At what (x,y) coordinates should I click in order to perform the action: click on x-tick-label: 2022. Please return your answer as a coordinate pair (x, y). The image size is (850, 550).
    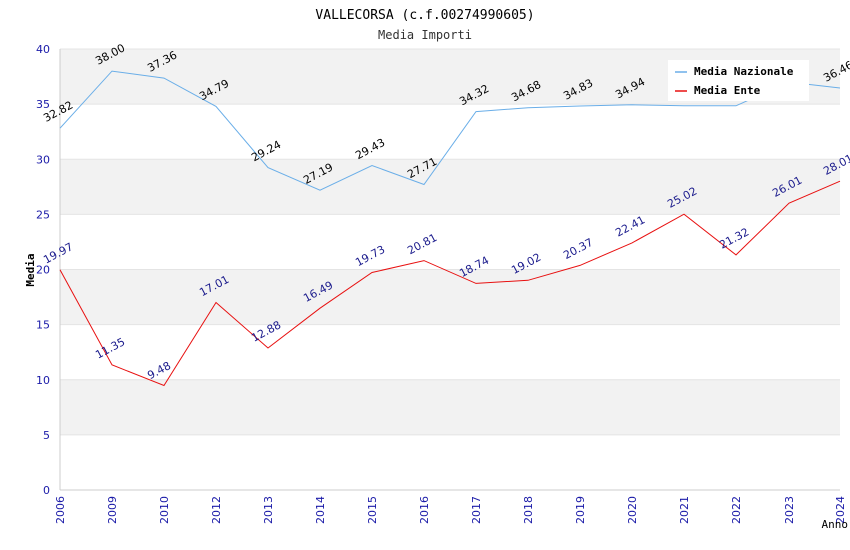
    Looking at the image, I should click on (736, 510).